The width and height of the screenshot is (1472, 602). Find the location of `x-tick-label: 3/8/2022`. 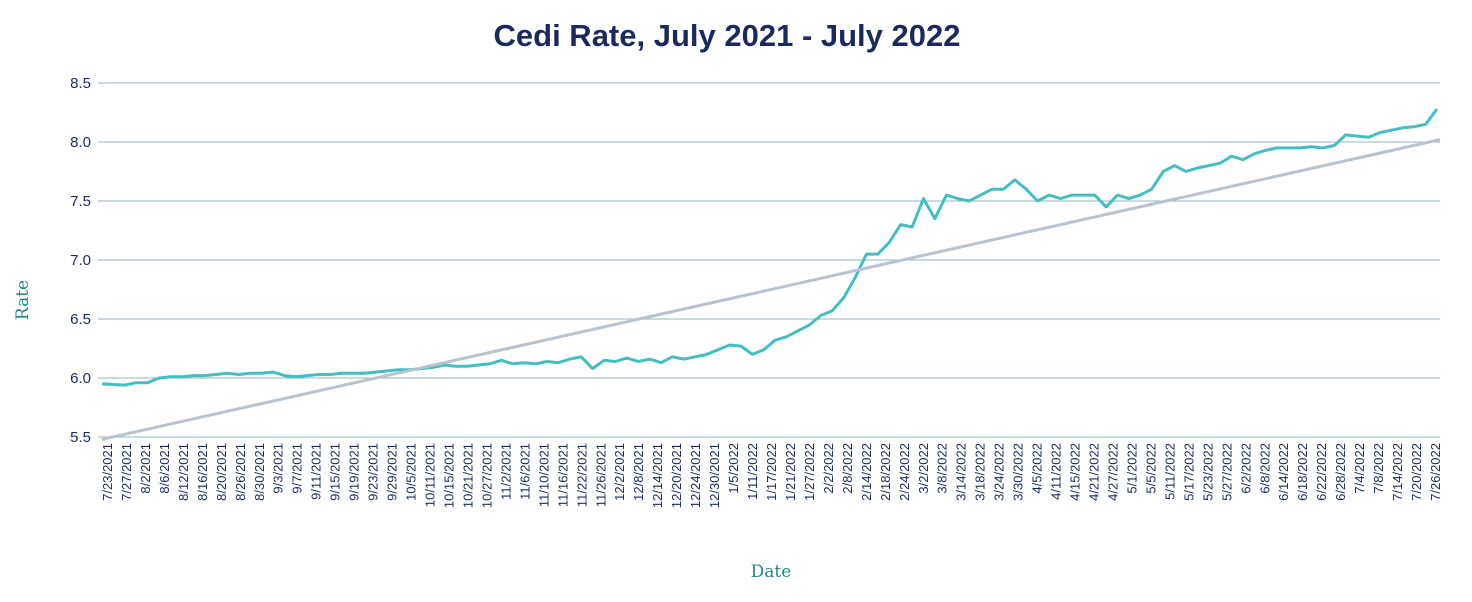

x-tick-label: 3/8/2022 is located at coordinates (942, 468).